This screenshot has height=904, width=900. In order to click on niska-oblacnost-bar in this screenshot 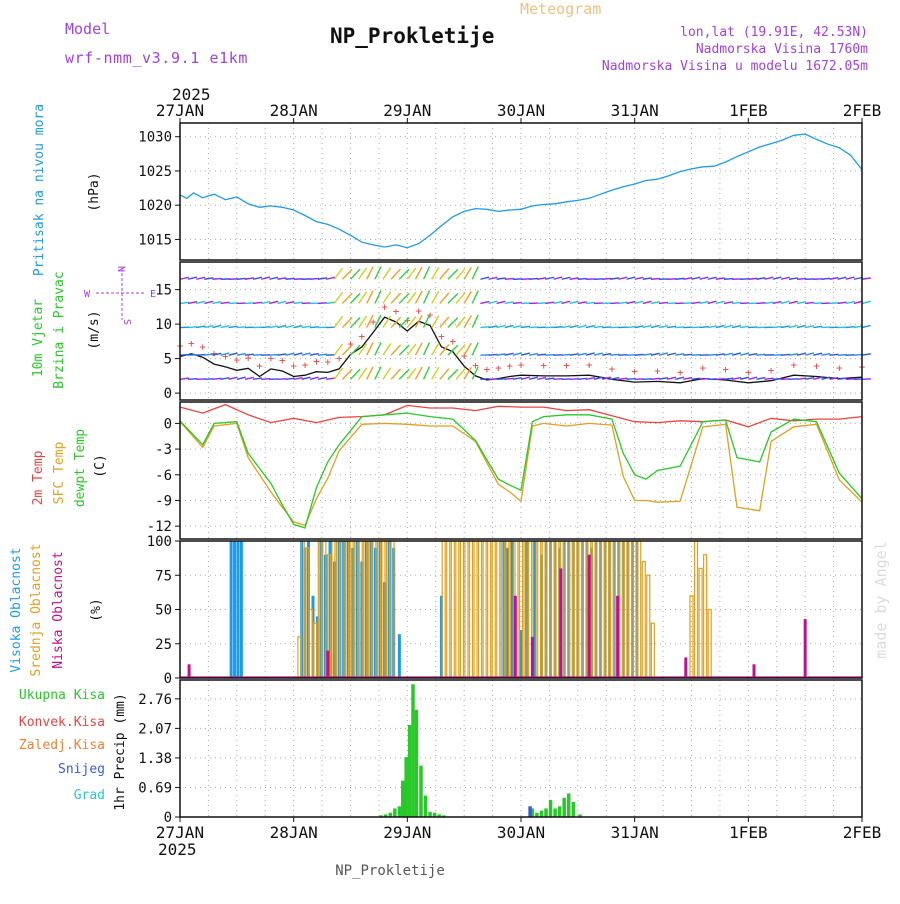, I will do `click(327, 664)`.